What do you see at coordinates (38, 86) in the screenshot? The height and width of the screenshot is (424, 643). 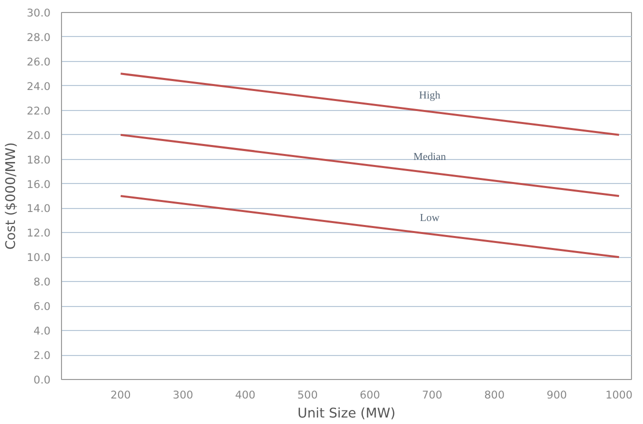 I see `y-tick-label: 24.0` at bounding box center [38, 86].